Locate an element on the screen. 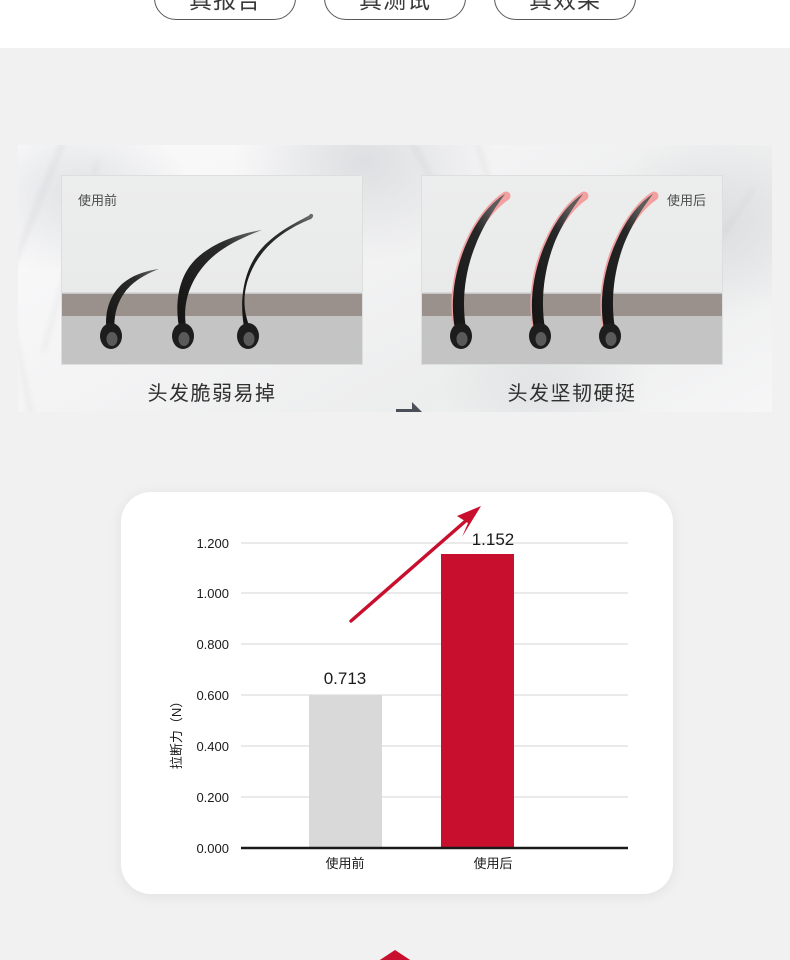 The height and width of the screenshot is (960, 790). pill-label: 真报告 is located at coordinates (225, 6).